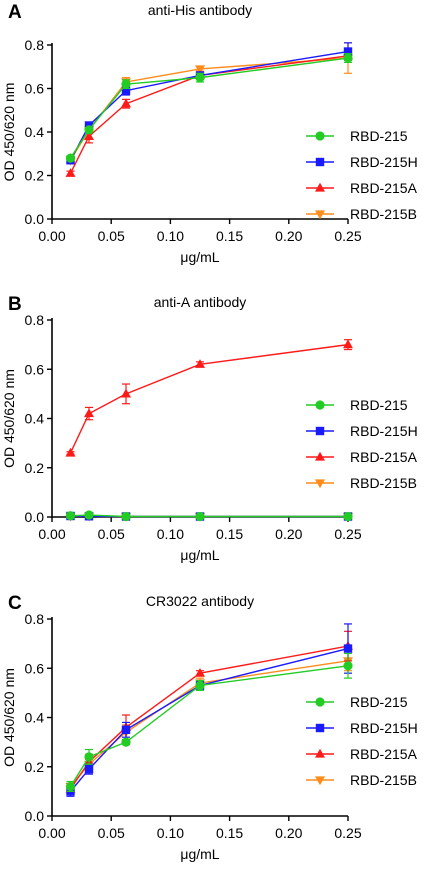 The image size is (429, 870). I want to click on chart-title: CR3022 antibody, so click(200, 601).